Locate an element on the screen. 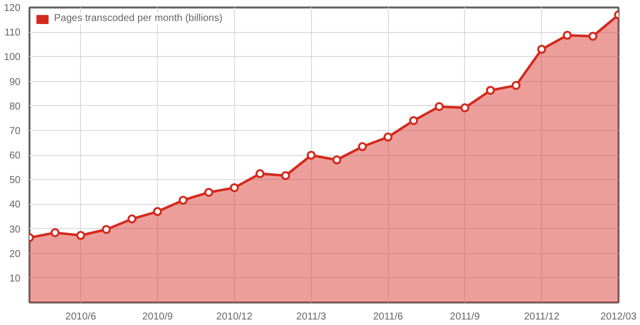 The image size is (640, 325). y-tick-label: 30 is located at coordinates (15, 230).